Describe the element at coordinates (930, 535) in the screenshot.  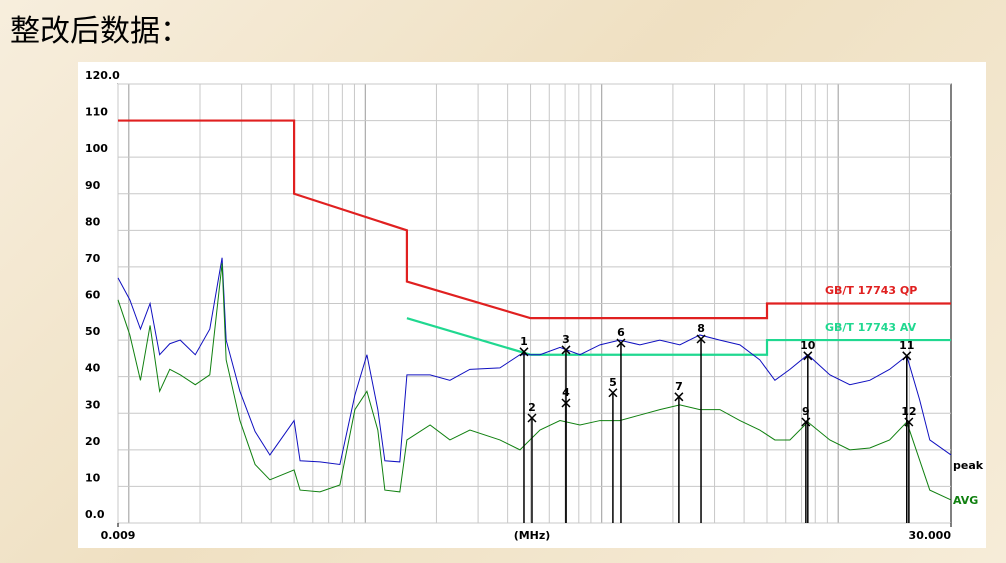
I see `x-tick-label: 30.000` at that location.